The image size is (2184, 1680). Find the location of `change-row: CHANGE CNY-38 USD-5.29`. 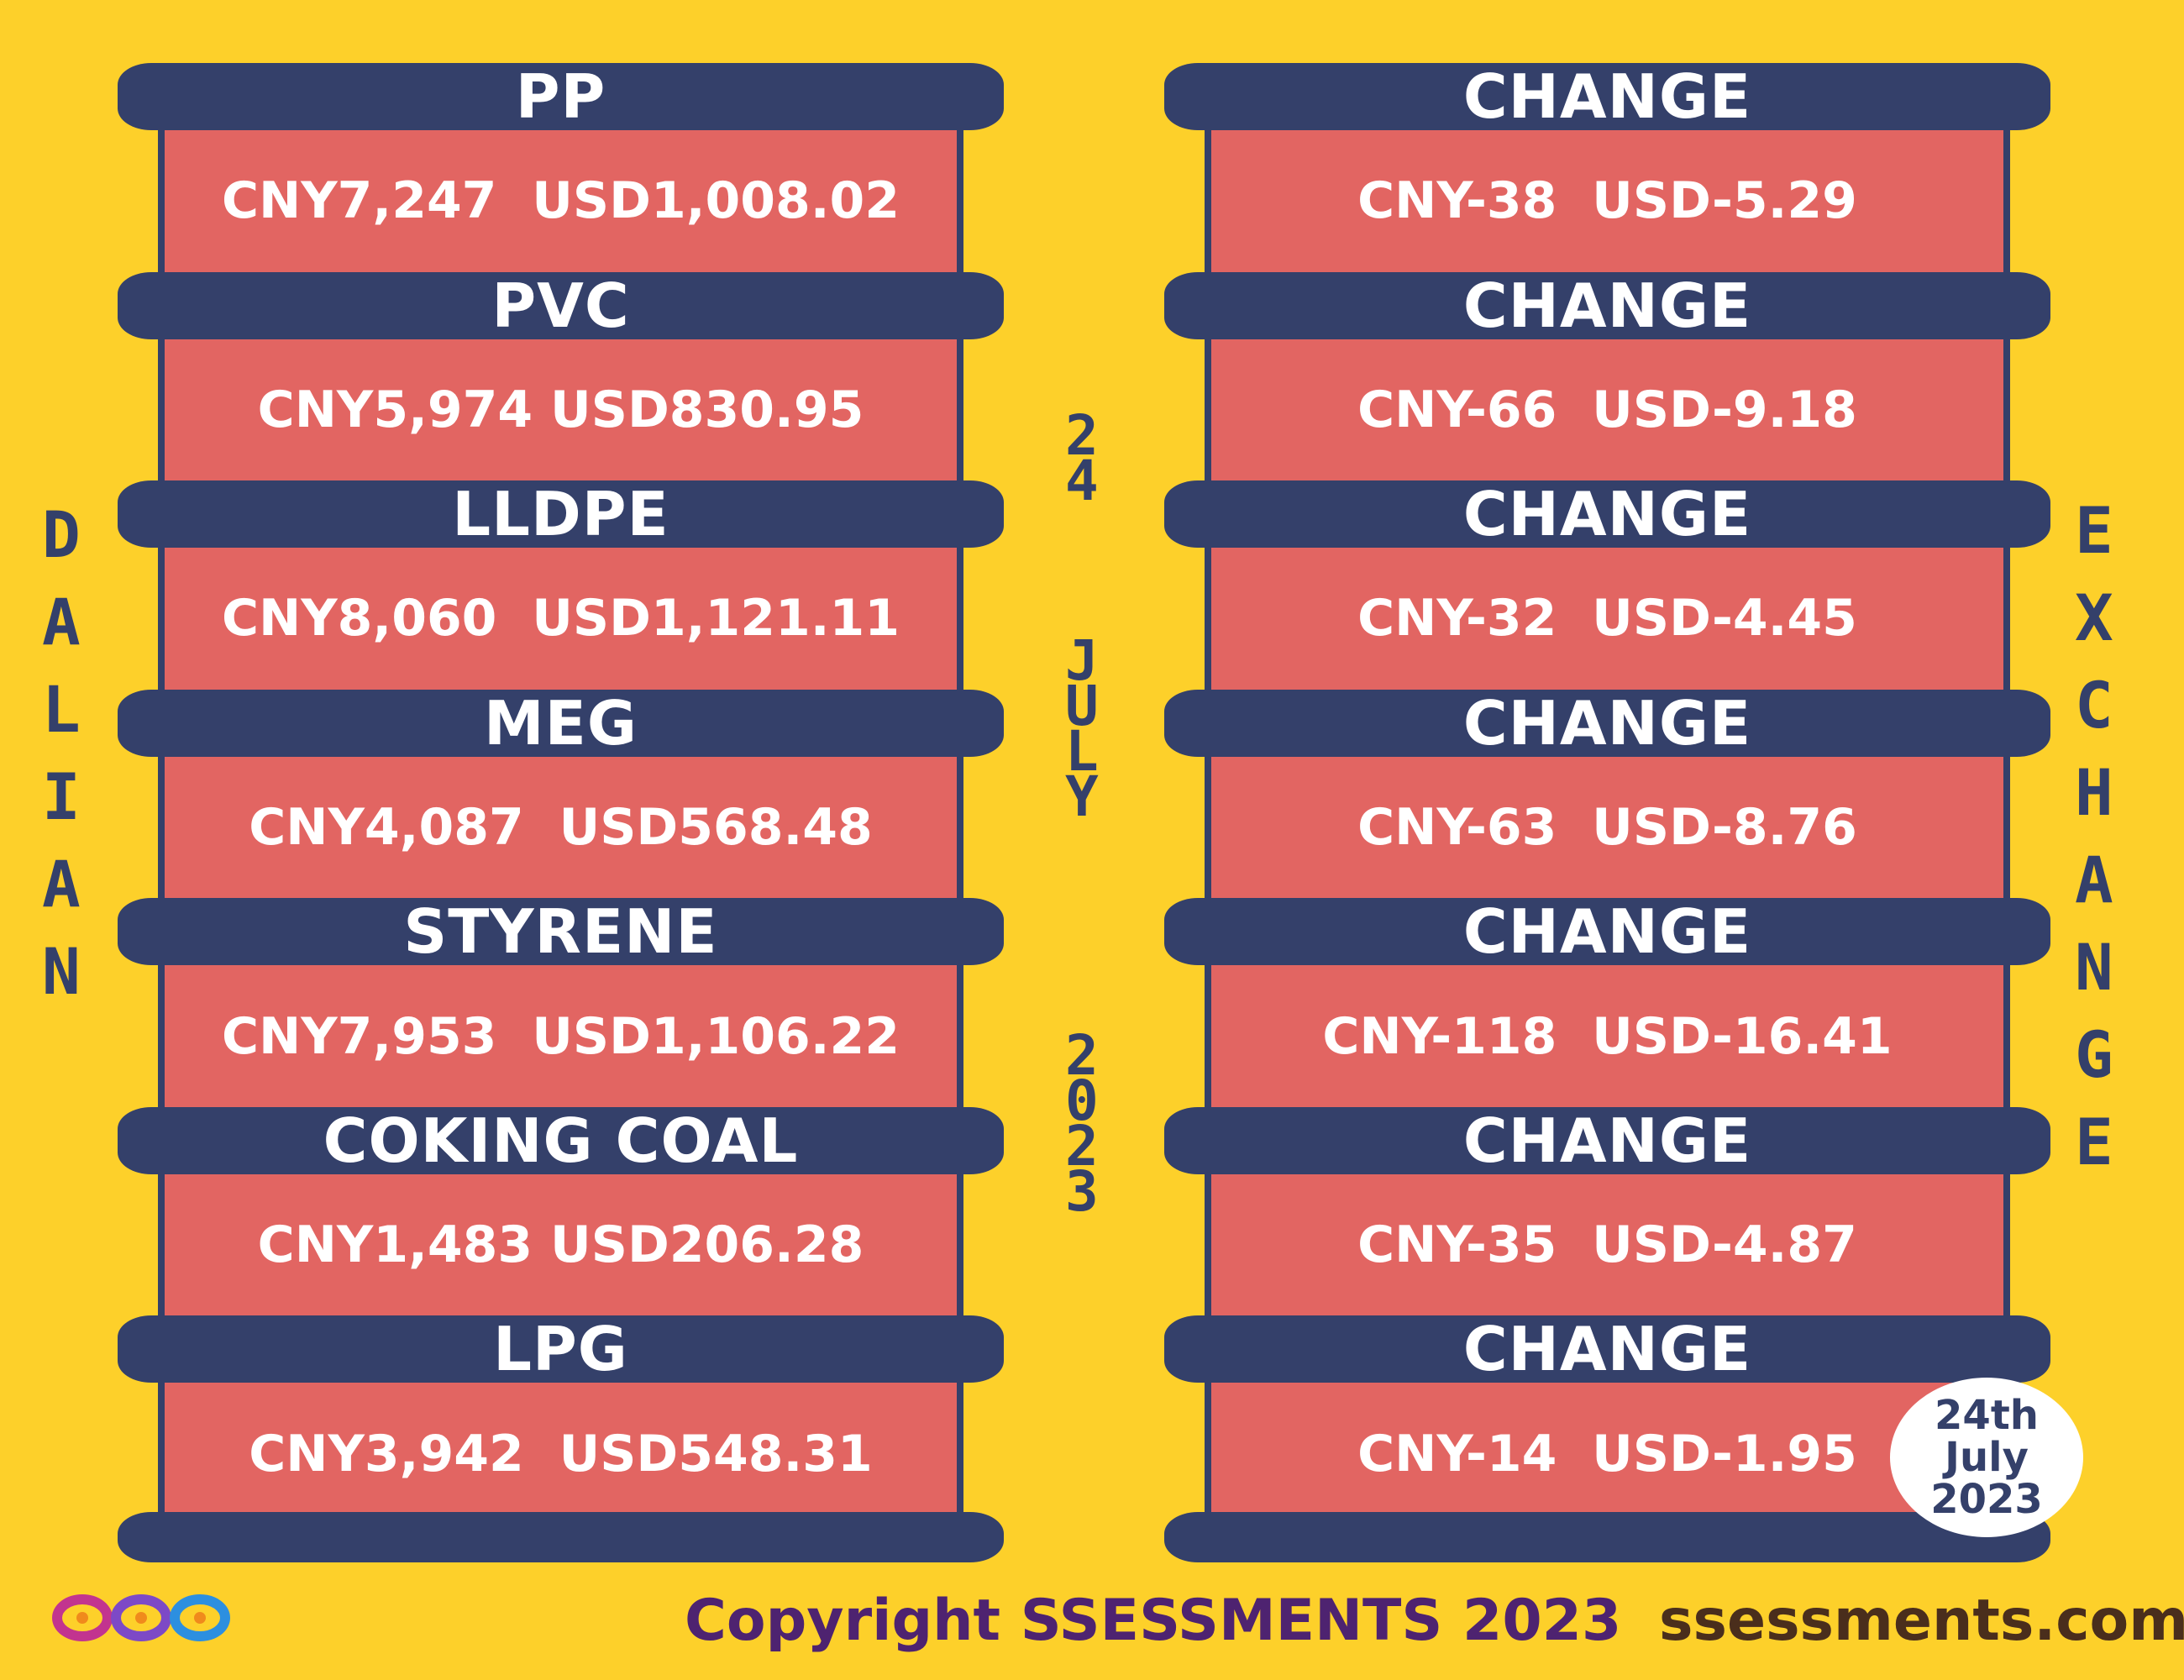

change-row: CHANGE CNY-38 USD-5.29 is located at coordinates (1607, 167).